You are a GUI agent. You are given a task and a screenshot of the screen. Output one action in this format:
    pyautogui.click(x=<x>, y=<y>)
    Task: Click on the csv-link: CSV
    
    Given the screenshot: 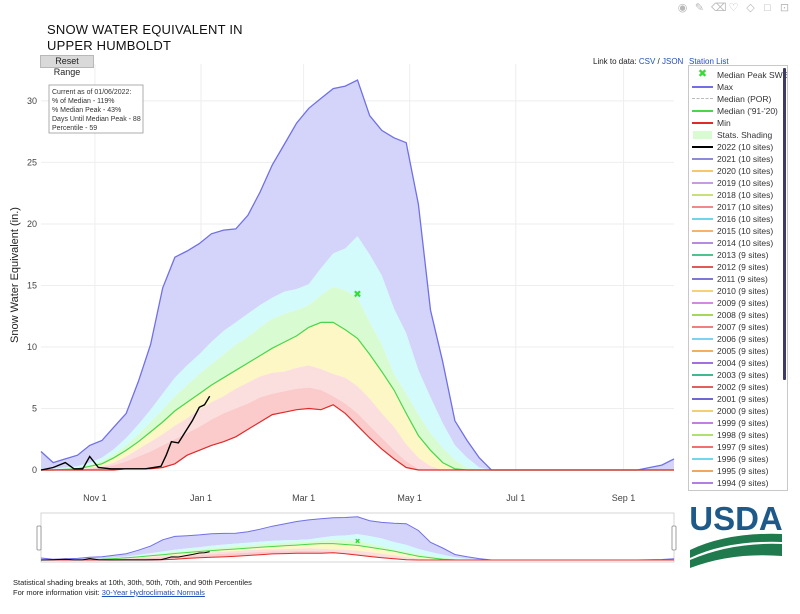 What is the action you would take?
    pyautogui.click(x=647, y=61)
    